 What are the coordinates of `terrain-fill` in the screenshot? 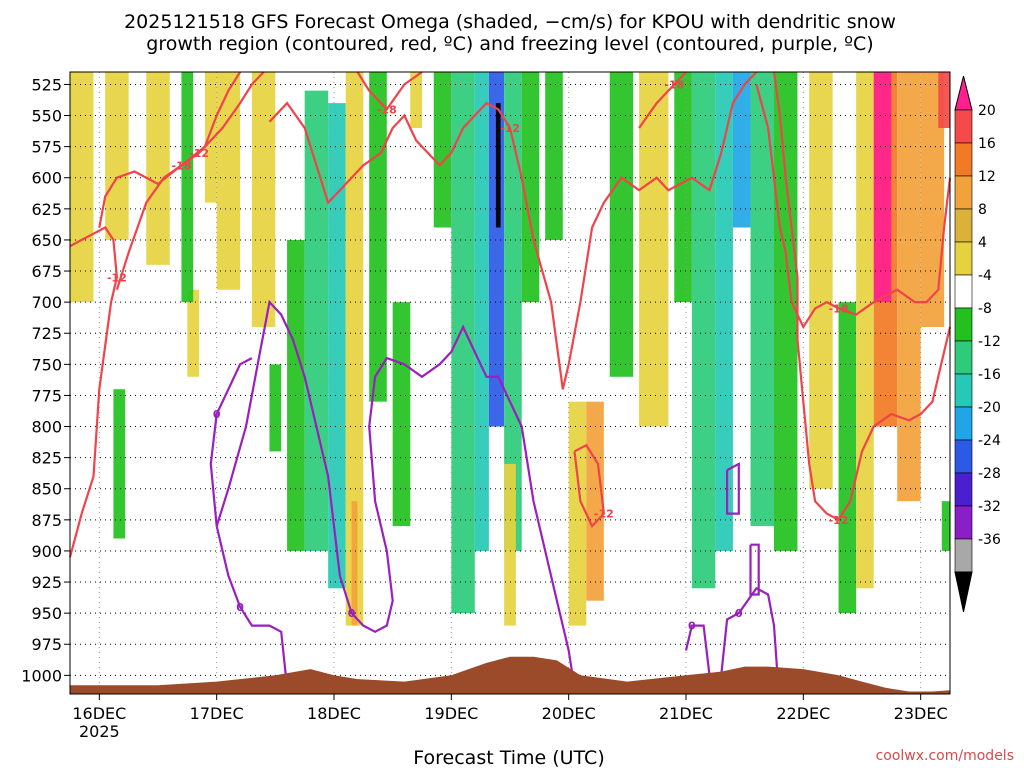 It's located at (510, 675).